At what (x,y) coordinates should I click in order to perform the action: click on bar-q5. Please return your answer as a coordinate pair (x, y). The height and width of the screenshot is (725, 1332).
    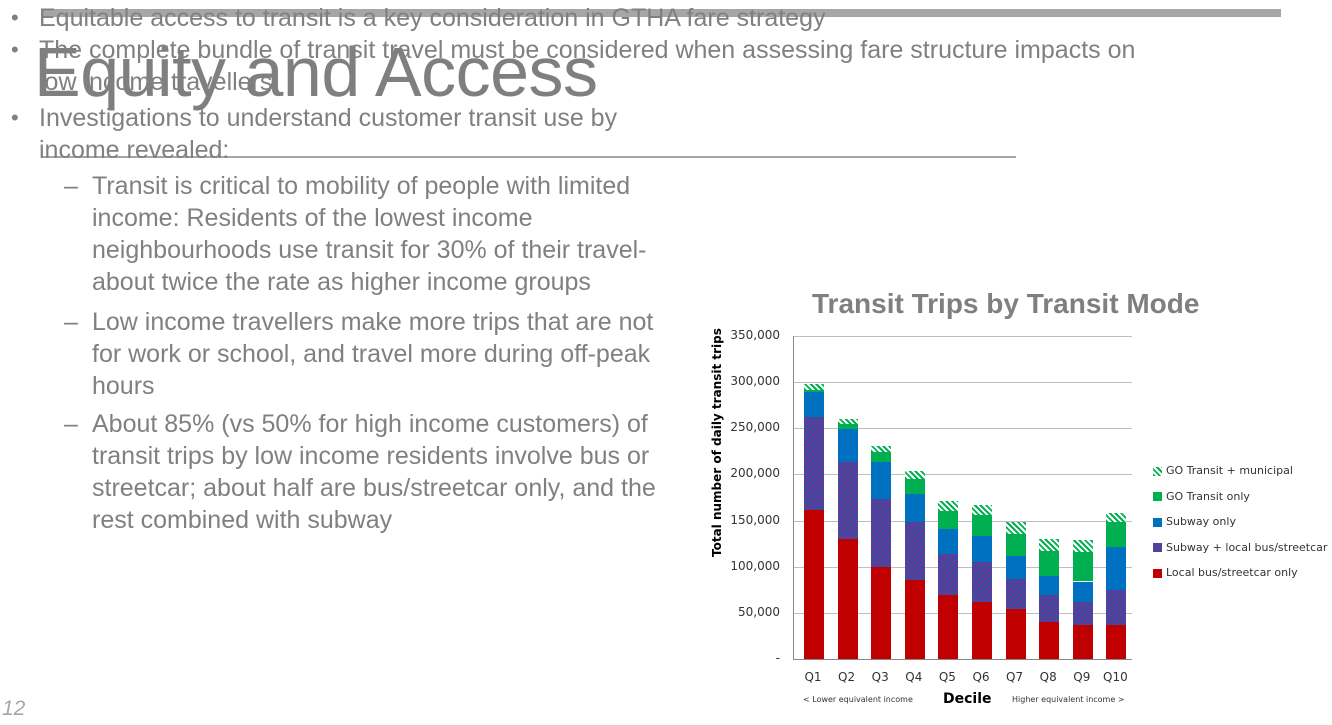
    Looking at the image, I should click on (948, 580).